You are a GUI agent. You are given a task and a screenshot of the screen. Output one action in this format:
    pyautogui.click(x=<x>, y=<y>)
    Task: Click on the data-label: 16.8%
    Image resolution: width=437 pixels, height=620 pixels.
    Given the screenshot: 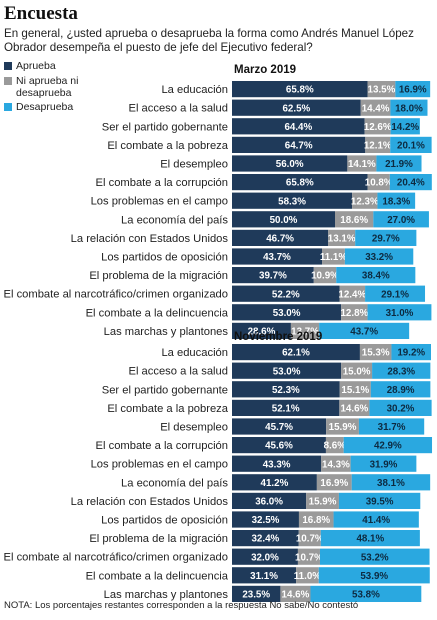 What is the action you would take?
    pyautogui.click(x=316, y=520)
    